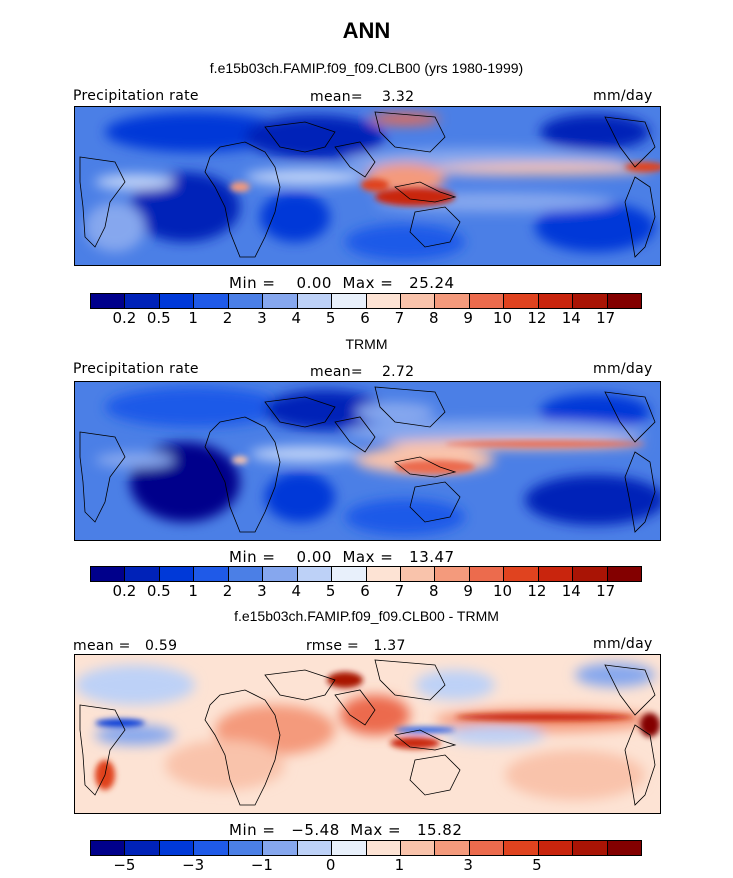  What do you see at coordinates (136, 96) in the screenshot?
I see `panel1-variable-label: Precipitation rate` at bounding box center [136, 96].